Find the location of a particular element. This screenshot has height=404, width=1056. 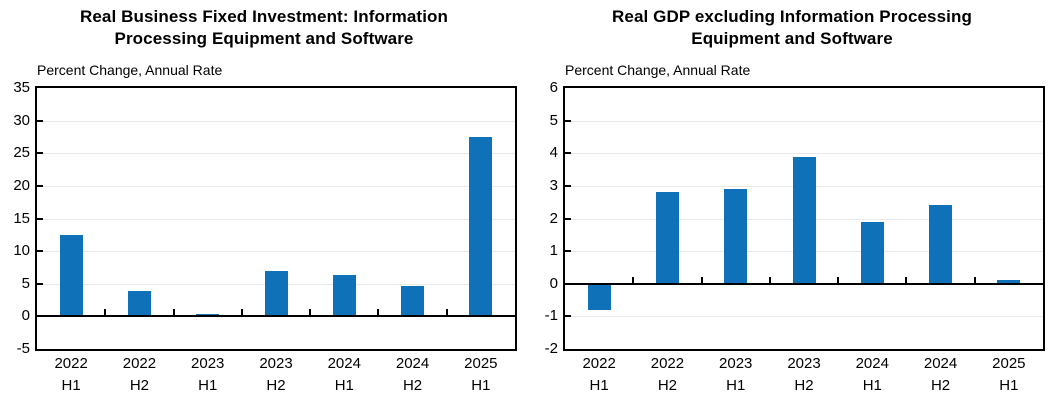

y-tick-label--2: -2 is located at coordinates (551, 348).